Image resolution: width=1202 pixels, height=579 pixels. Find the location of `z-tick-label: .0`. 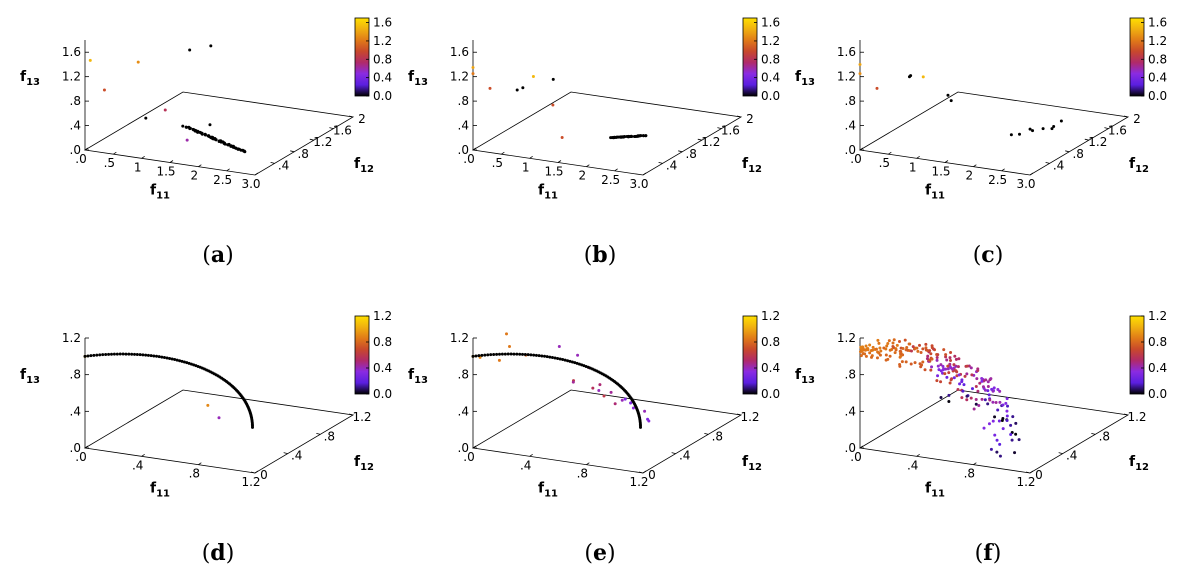

z-tick-label: .0 is located at coordinates (850, 448).